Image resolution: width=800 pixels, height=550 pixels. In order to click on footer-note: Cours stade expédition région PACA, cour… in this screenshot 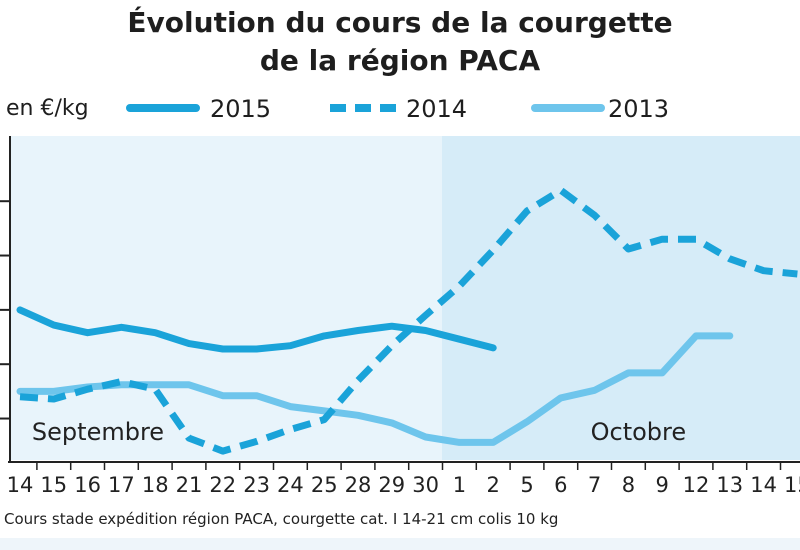, I will do `click(281, 519)`.